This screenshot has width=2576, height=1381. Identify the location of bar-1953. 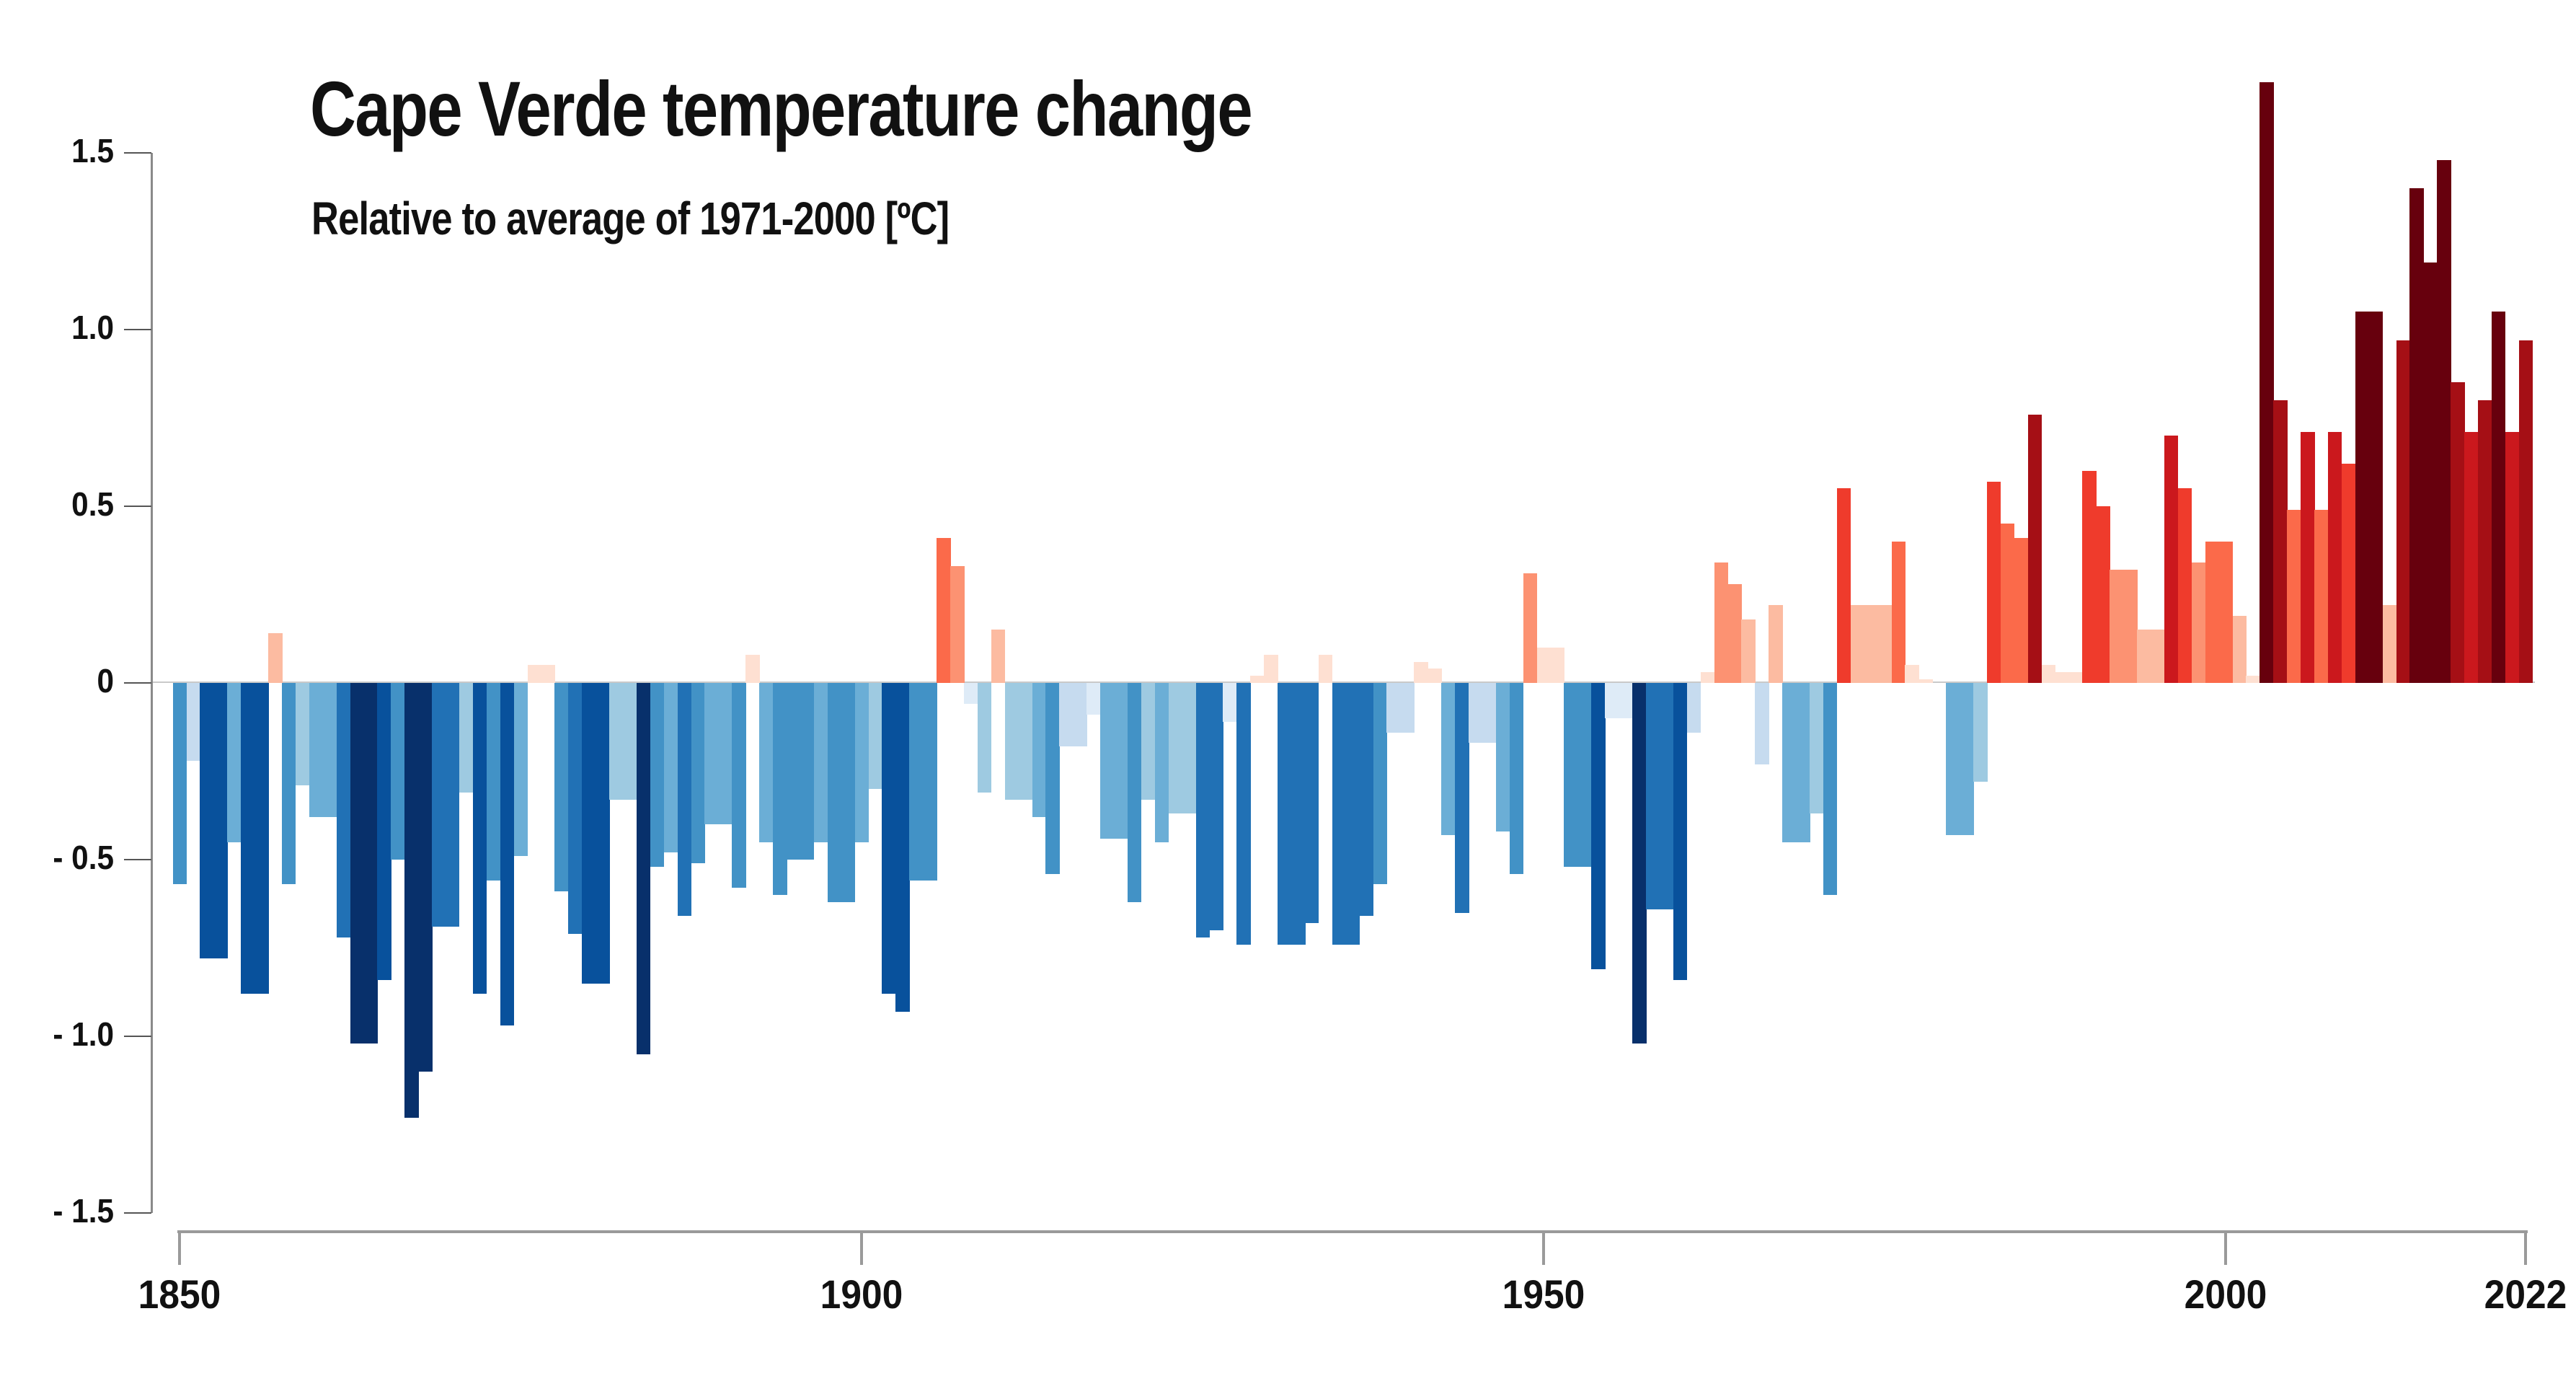
(1584, 775).